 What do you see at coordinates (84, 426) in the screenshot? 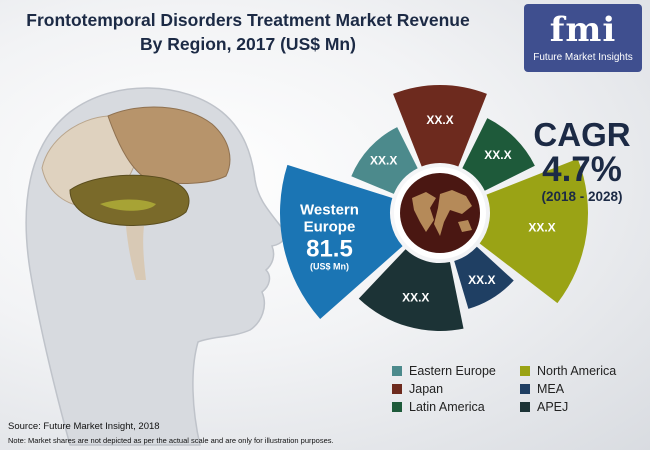
I see `source-note: Source: Future Market Insight, 2018` at bounding box center [84, 426].